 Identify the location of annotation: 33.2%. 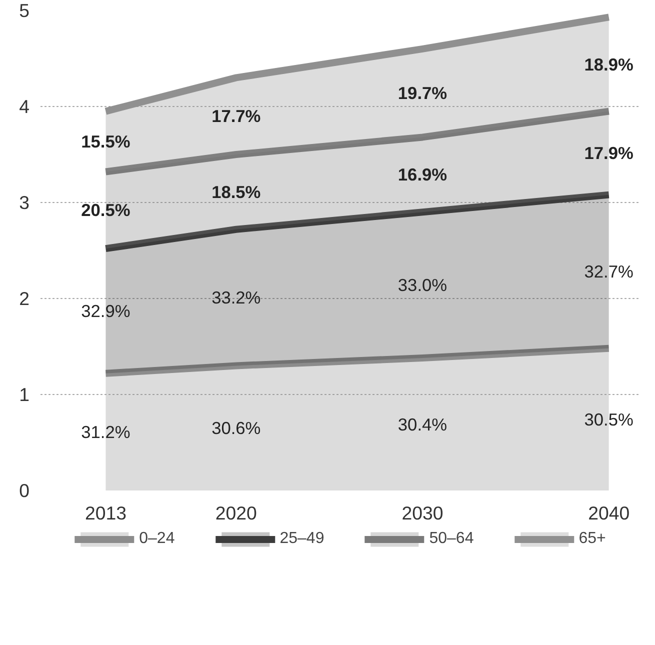
(236, 298).